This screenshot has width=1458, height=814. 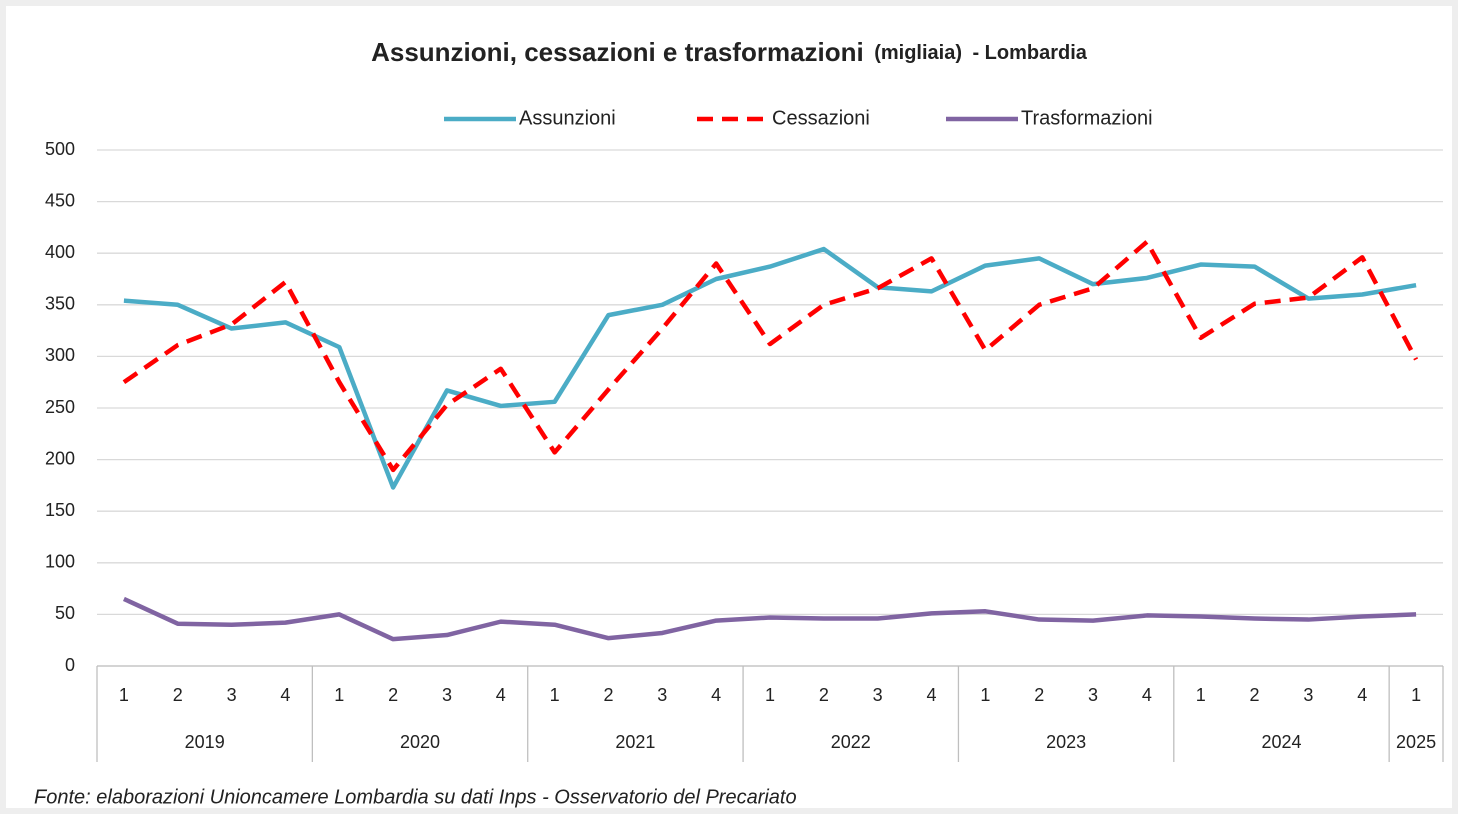 I want to click on y-tick-label: 400, so click(x=60, y=252).